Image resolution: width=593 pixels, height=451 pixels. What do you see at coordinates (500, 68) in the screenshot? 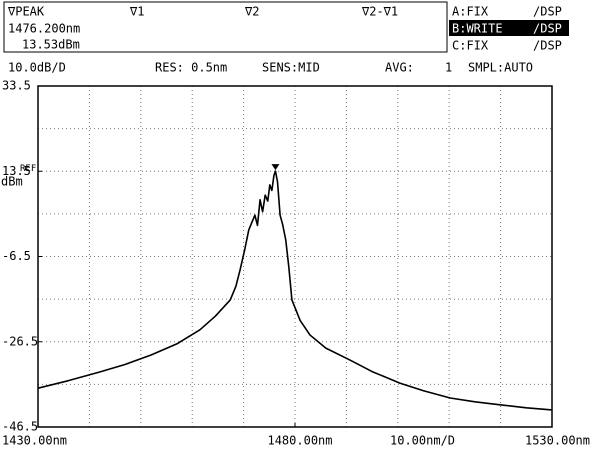
I see `status-sampling: SMPL:AUTO` at bounding box center [500, 68].